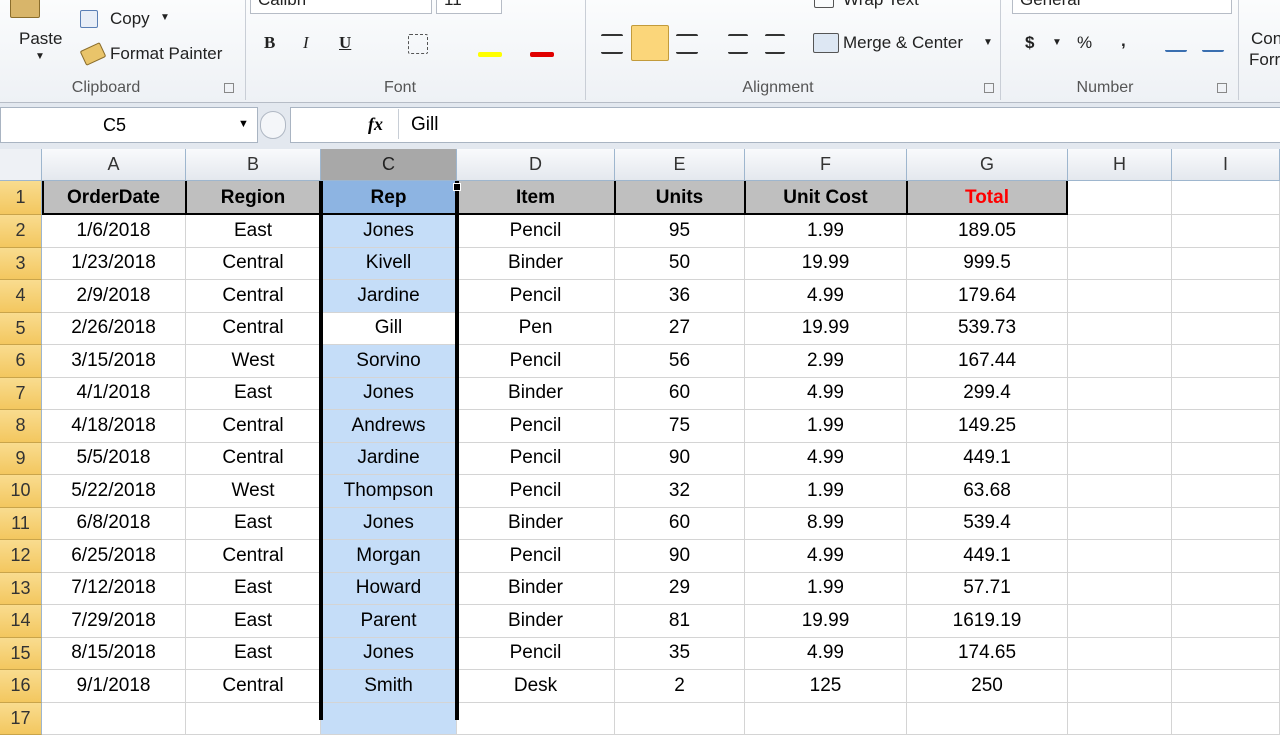  Describe the element at coordinates (21, 686) in the screenshot. I see `row-header: 16` at that location.